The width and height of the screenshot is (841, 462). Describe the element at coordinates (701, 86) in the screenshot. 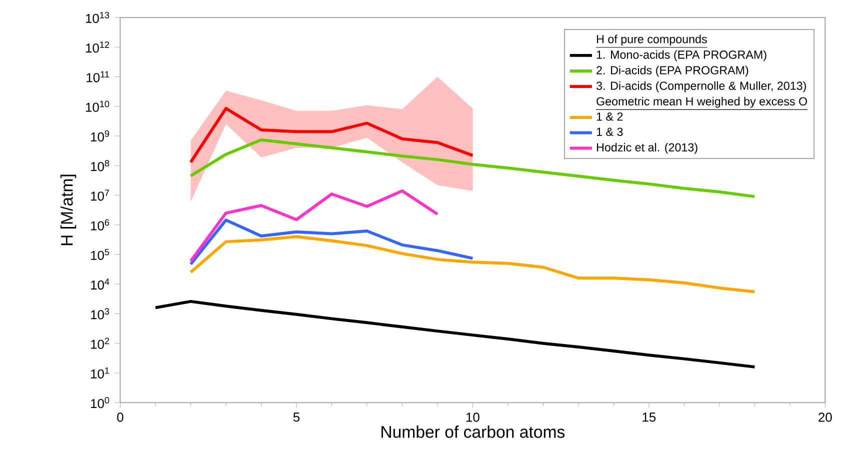

I see `legend-label: 3. Di-acids (Compernolle & Muller, 2013)` at that location.